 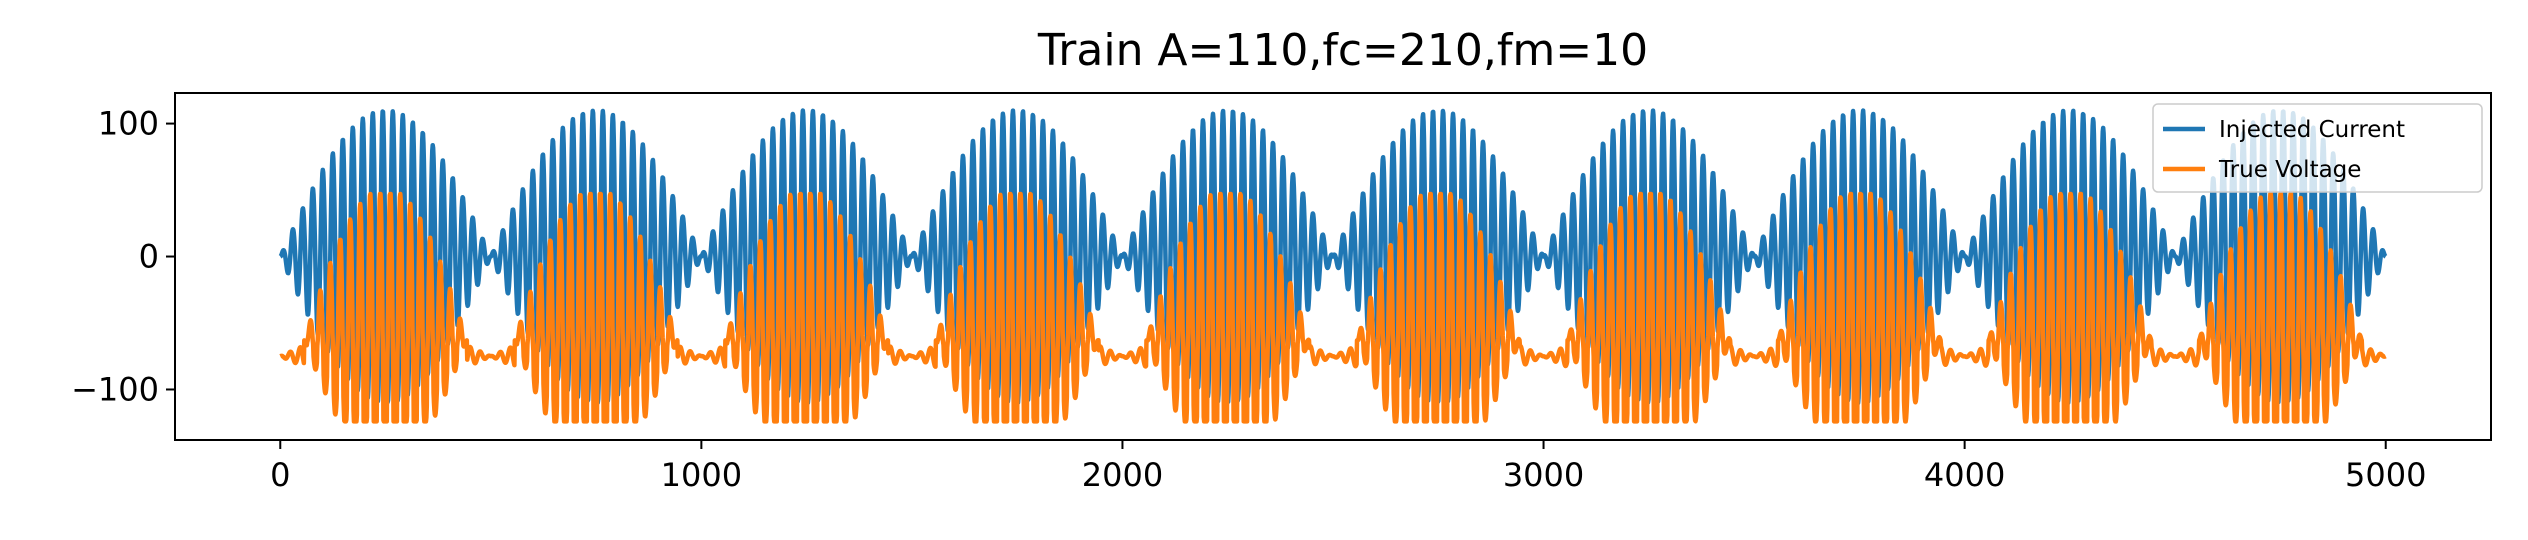 What do you see at coordinates (1543, 475) in the screenshot?
I see `x-tick-label: 3000` at bounding box center [1543, 475].